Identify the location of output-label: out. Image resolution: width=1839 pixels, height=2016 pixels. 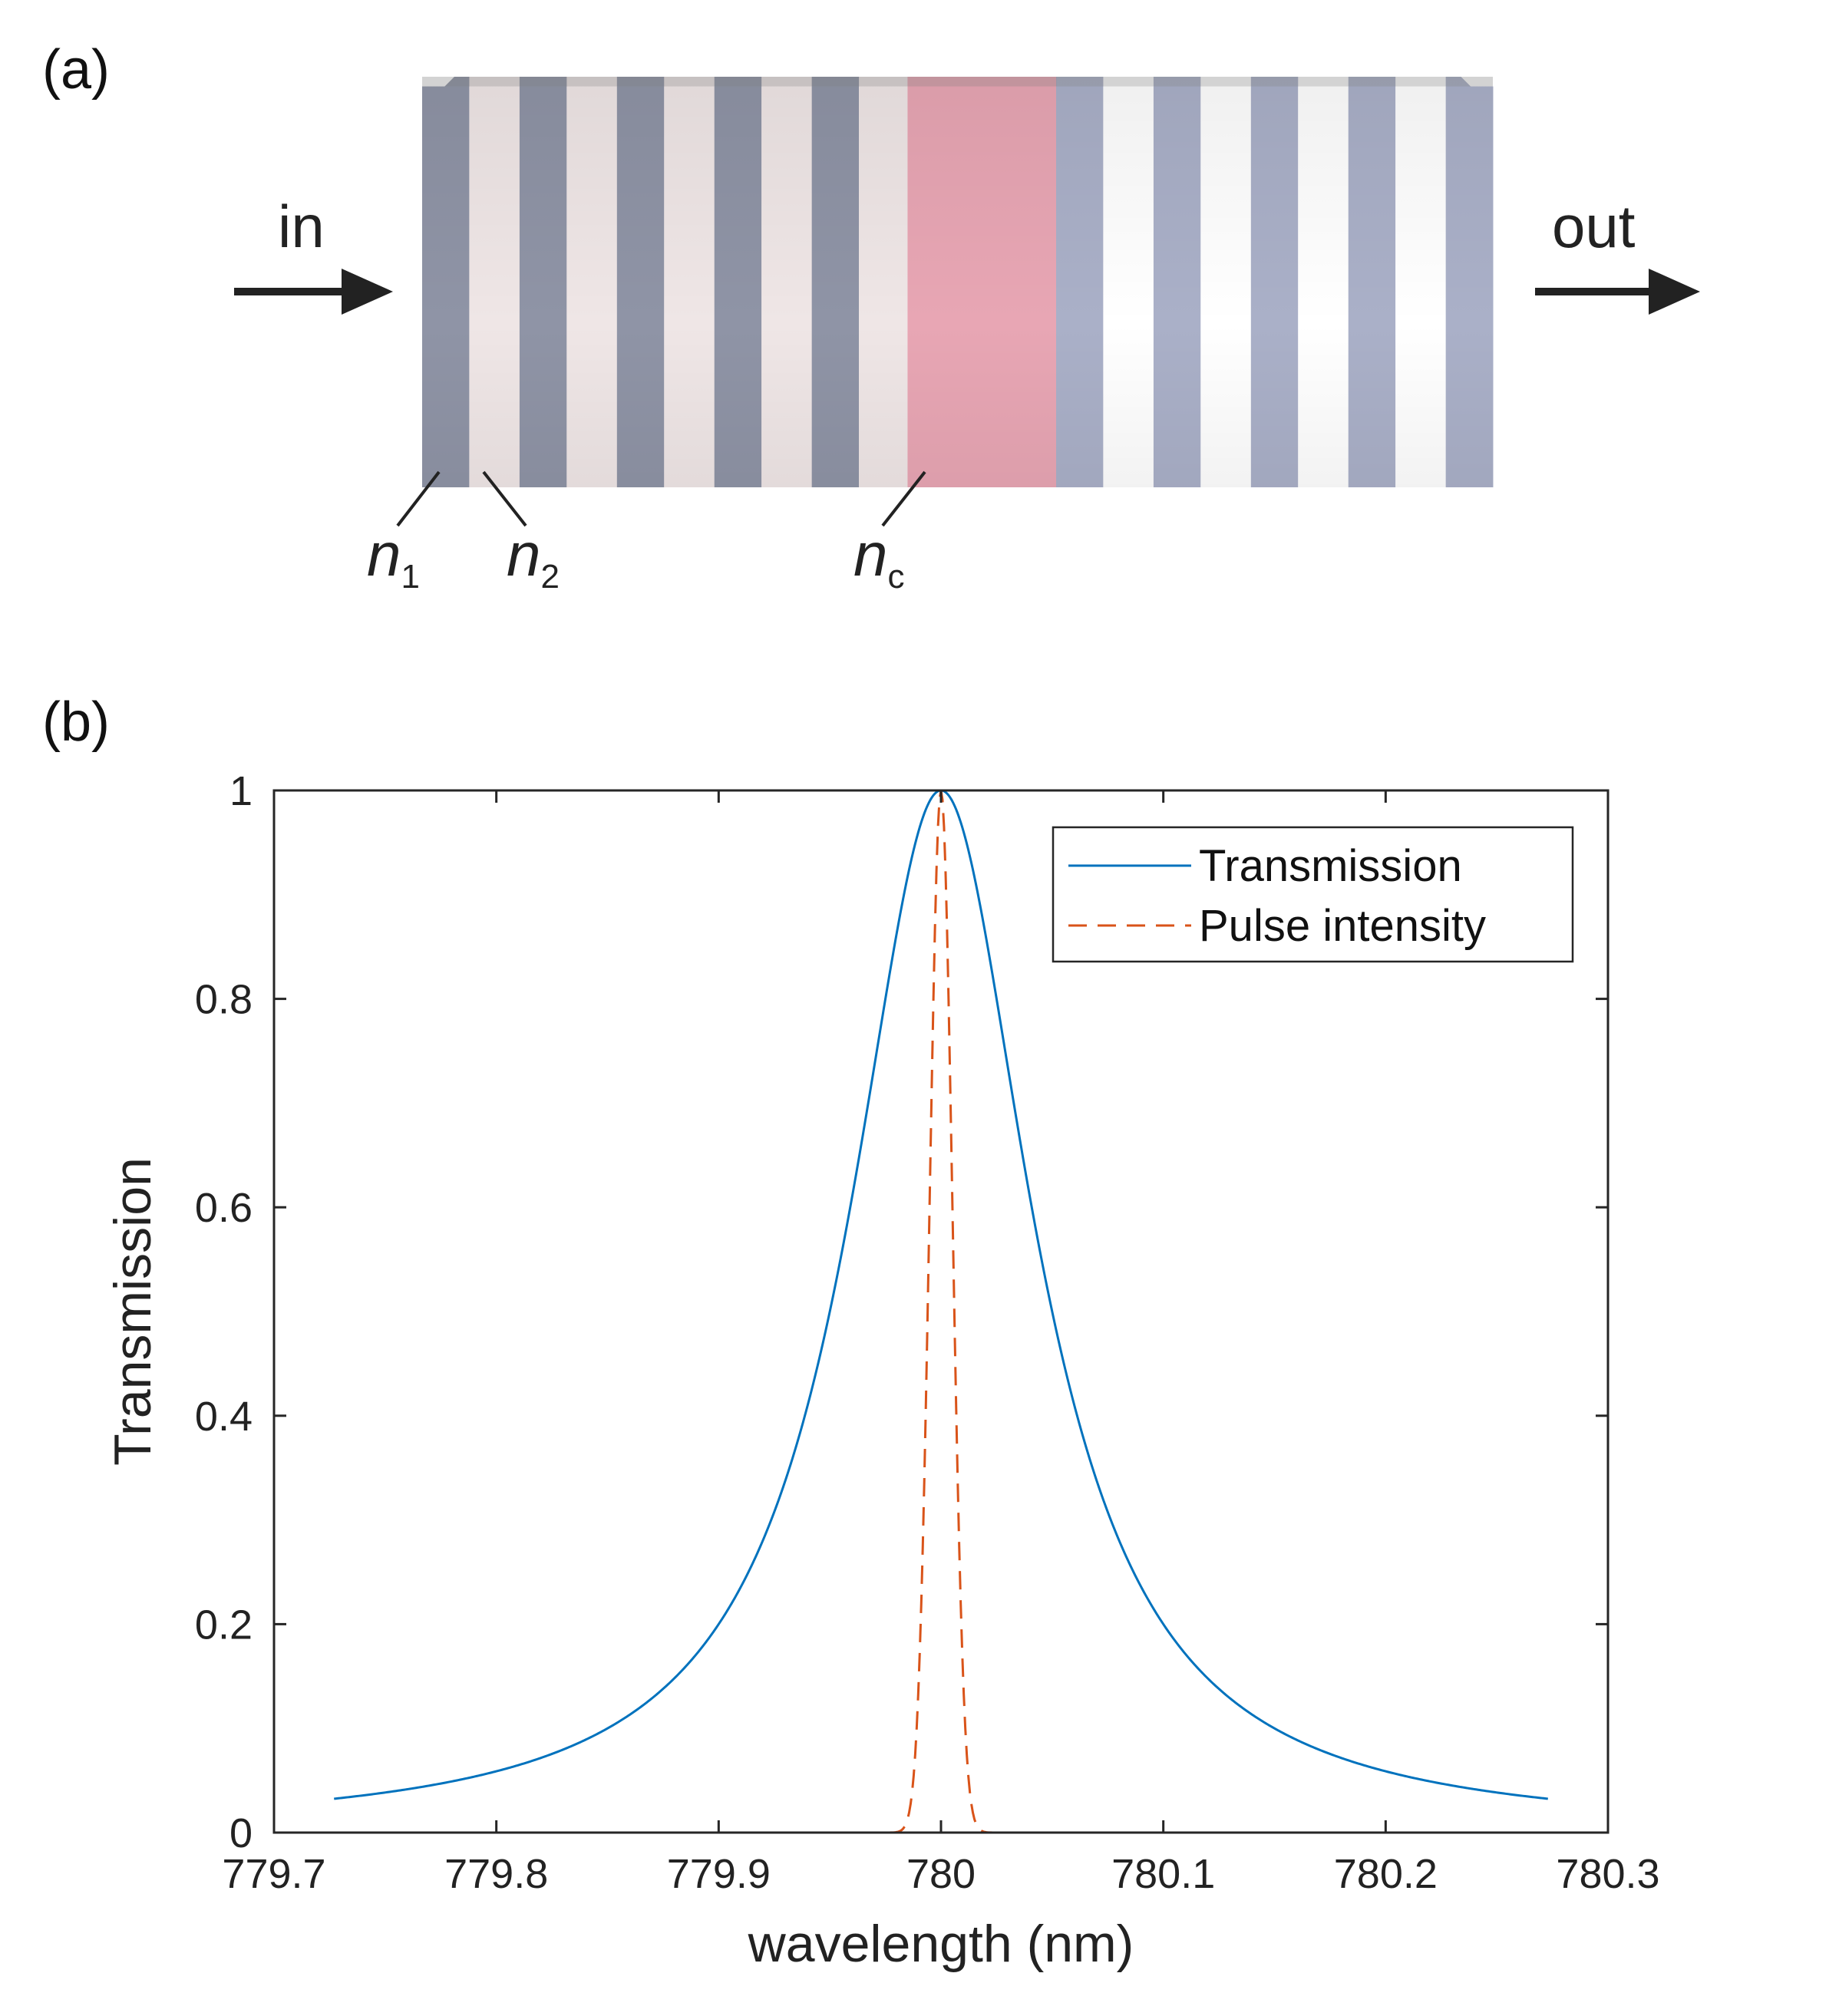
(1594, 226).